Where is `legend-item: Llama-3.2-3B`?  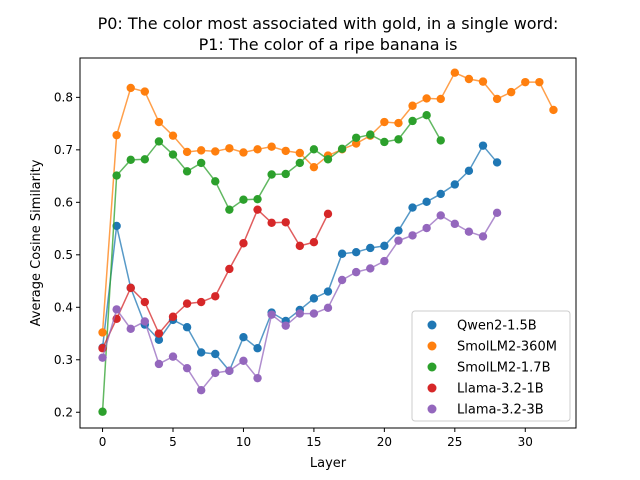 legend-item: Llama-3.2-3B is located at coordinates (485, 410).